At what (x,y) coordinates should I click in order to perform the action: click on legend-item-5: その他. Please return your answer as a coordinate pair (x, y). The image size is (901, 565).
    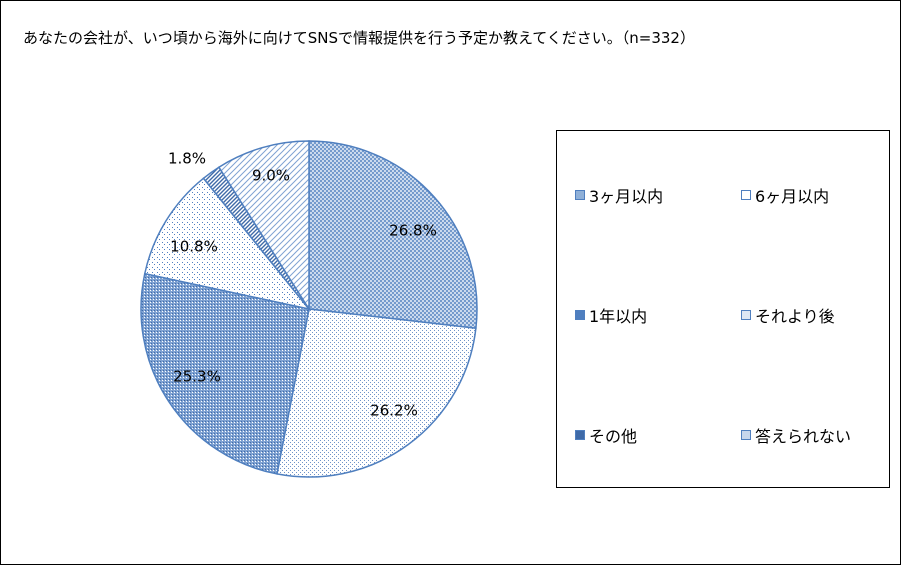
    Looking at the image, I should click on (606, 435).